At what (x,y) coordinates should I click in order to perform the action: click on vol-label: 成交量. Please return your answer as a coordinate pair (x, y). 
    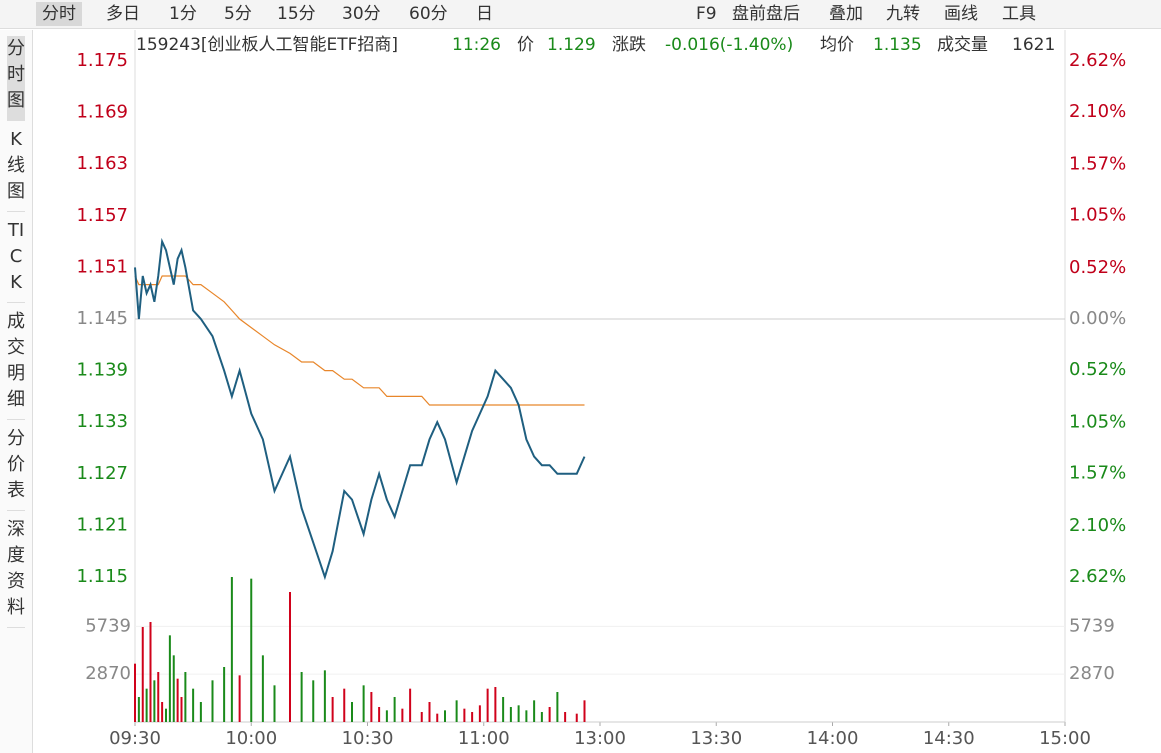
    Looking at the image, I should click on (962, 45).